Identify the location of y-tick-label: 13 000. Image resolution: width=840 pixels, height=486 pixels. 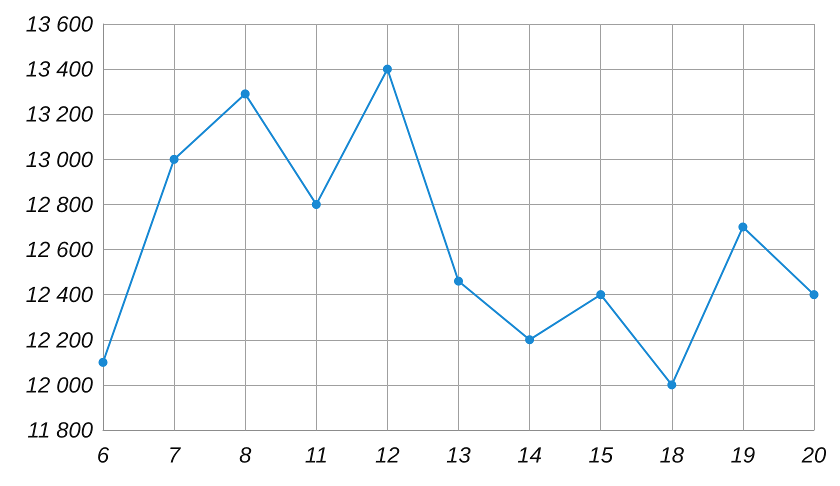
(60, 159).